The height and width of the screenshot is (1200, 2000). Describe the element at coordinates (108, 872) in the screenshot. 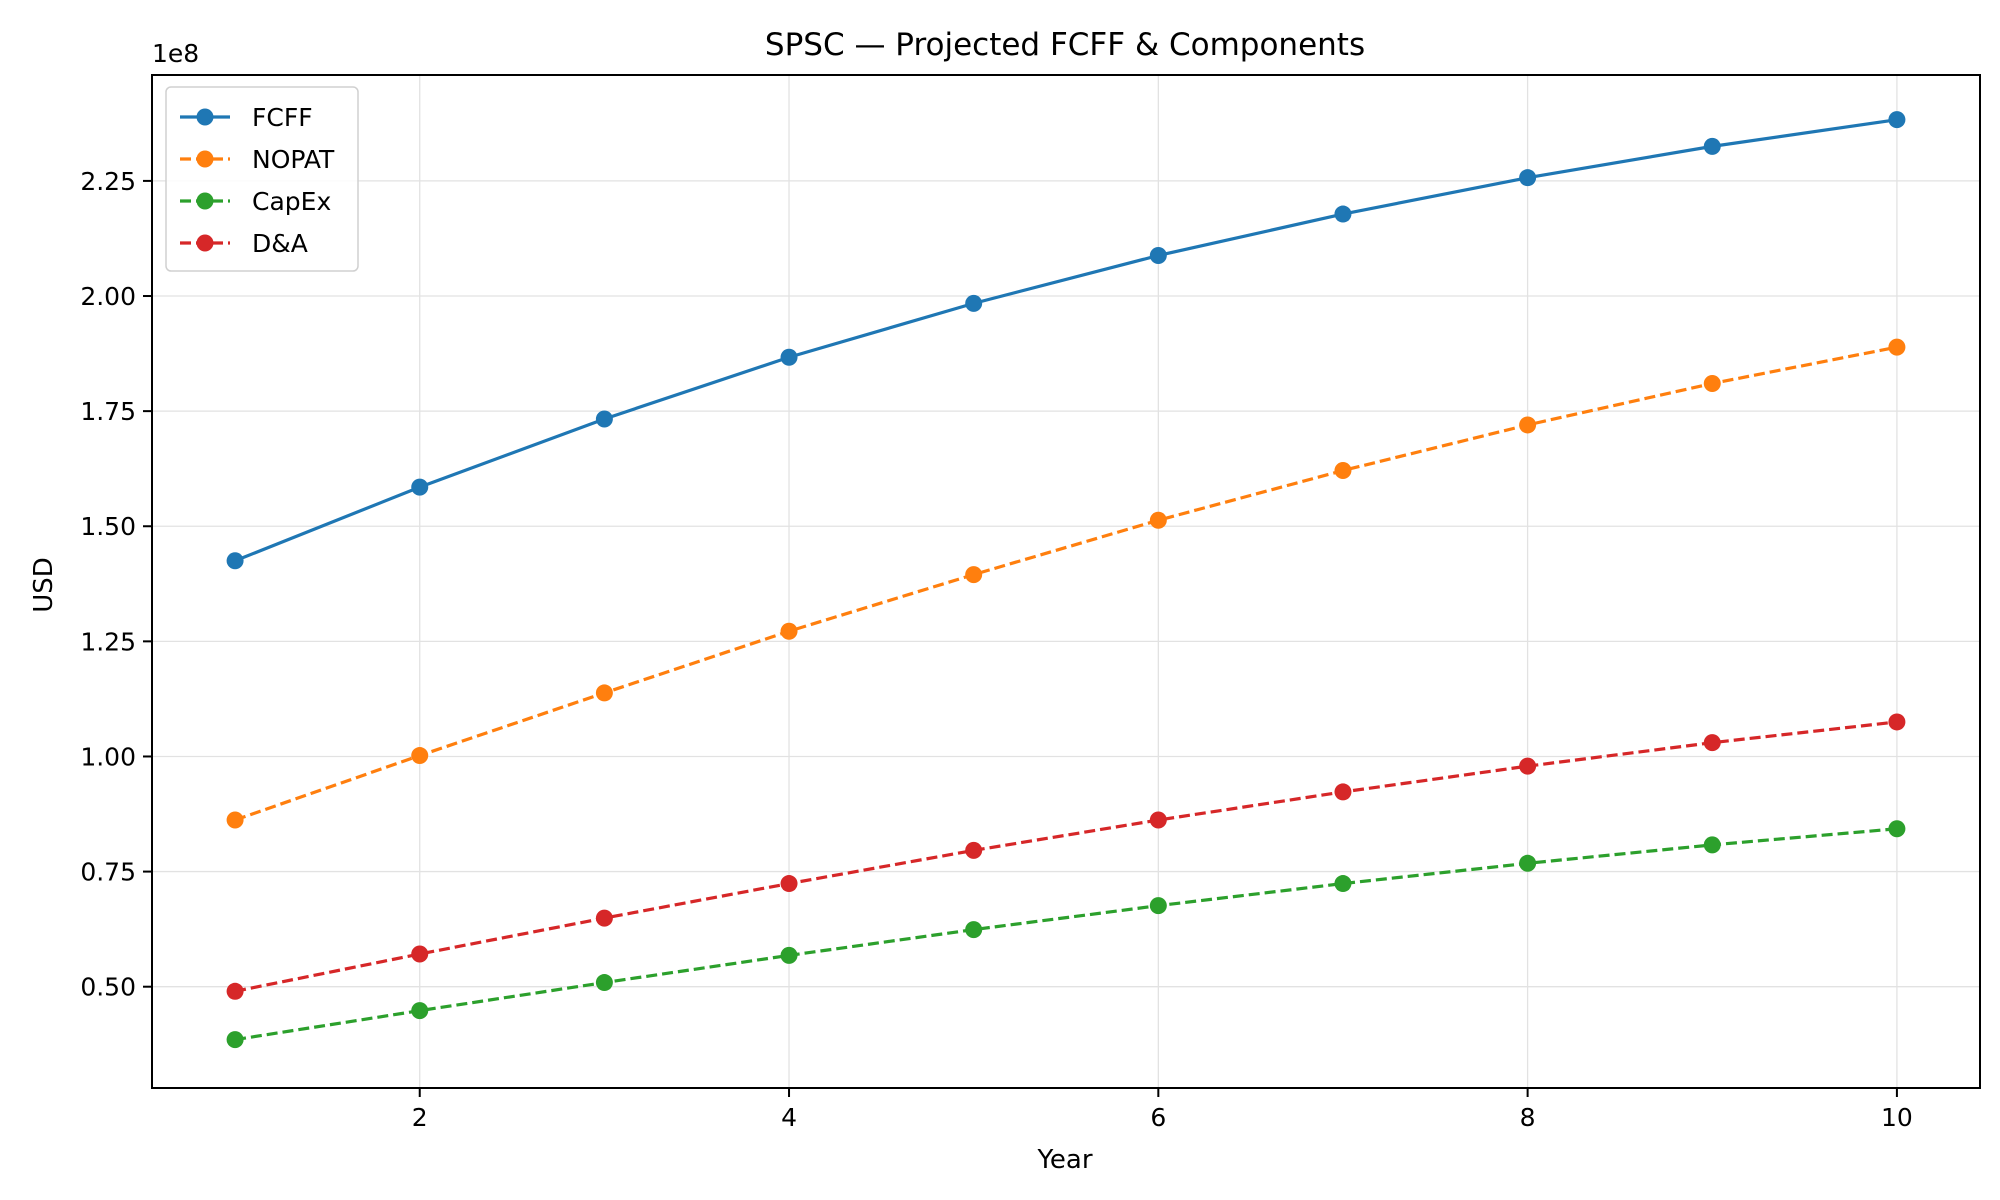

I see `y-tick-label: 0.75` at that location.